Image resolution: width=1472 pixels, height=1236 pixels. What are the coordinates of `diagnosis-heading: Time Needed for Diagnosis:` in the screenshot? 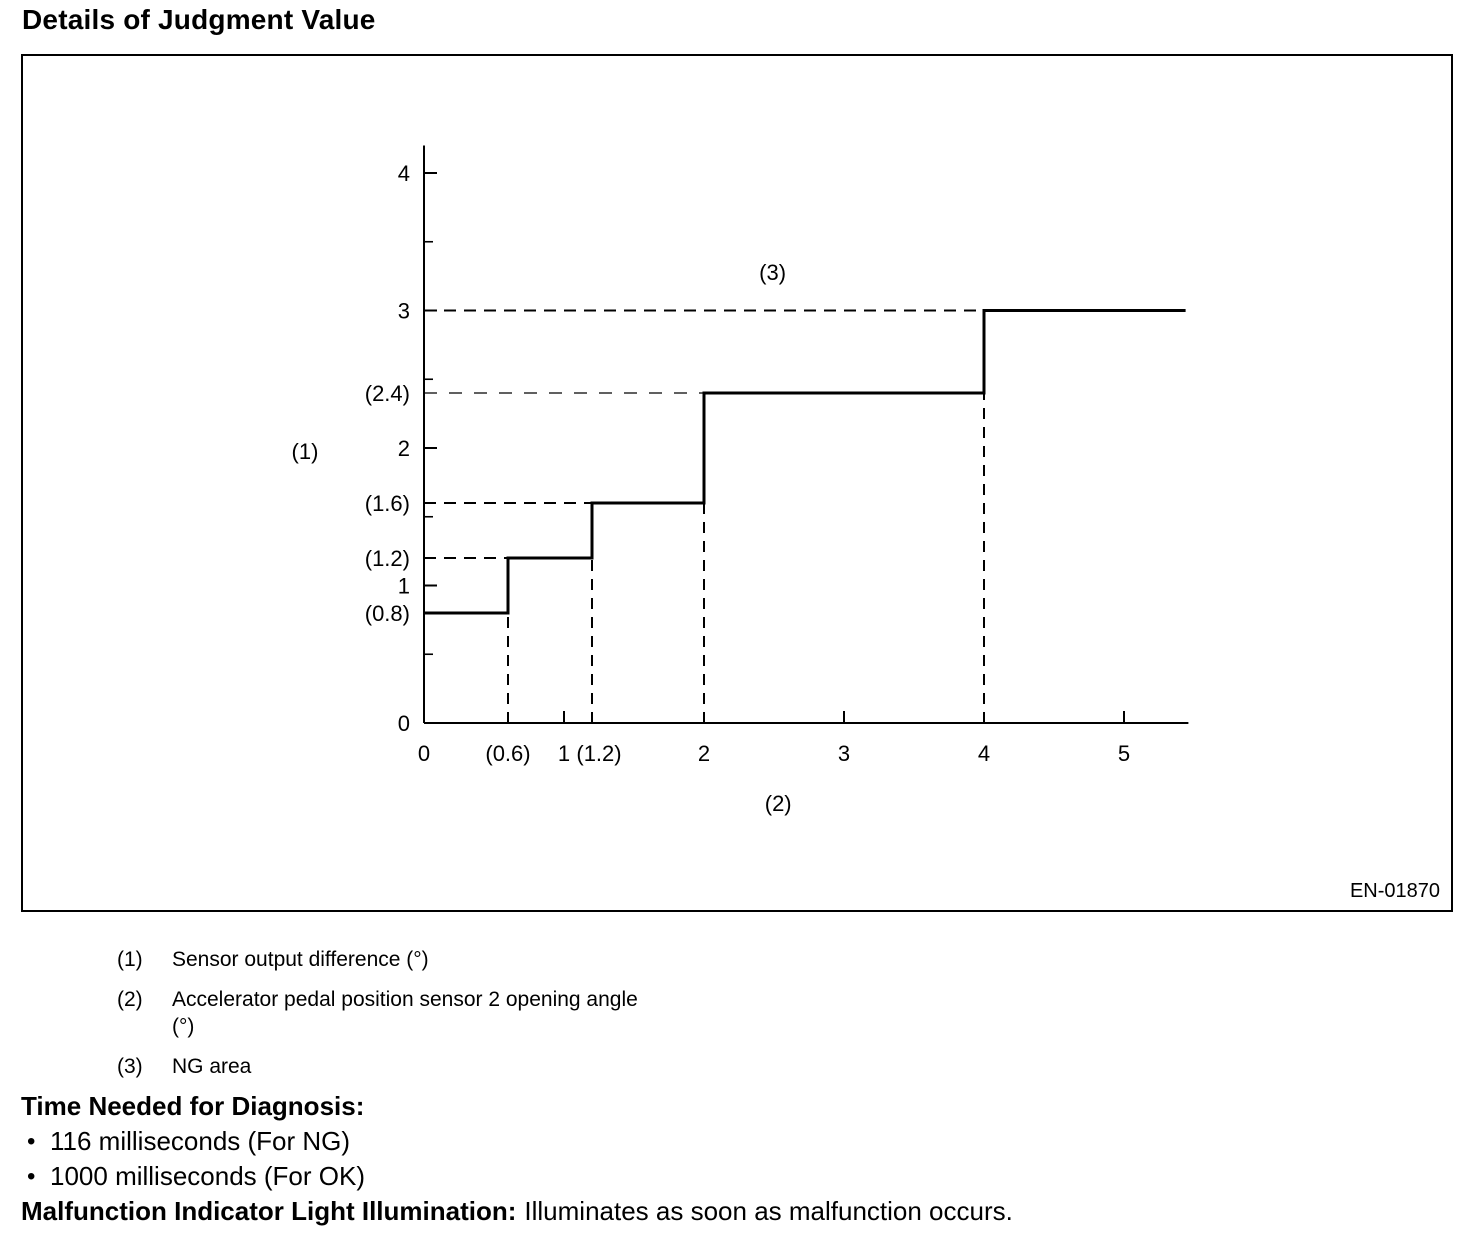 It's located at (193, 1106).